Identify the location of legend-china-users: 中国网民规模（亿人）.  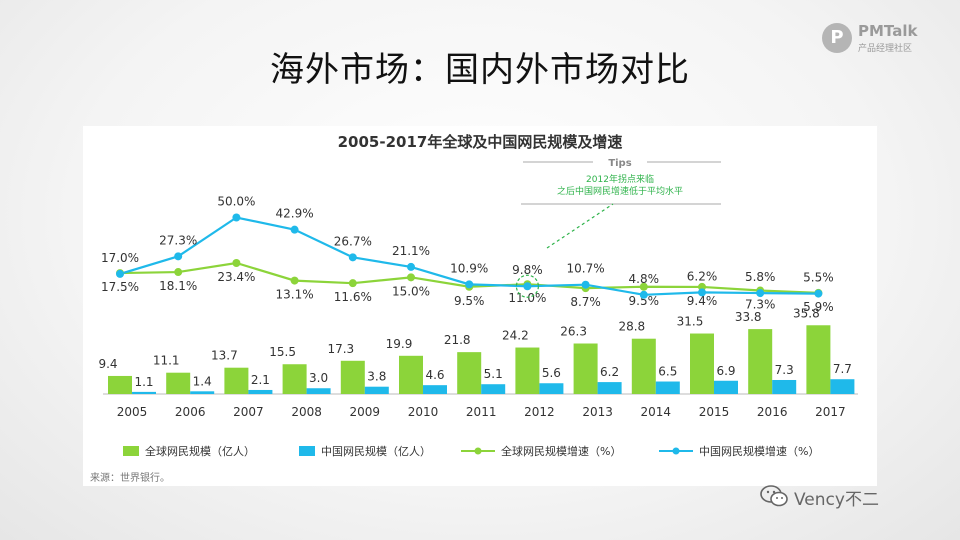
(376, 451).